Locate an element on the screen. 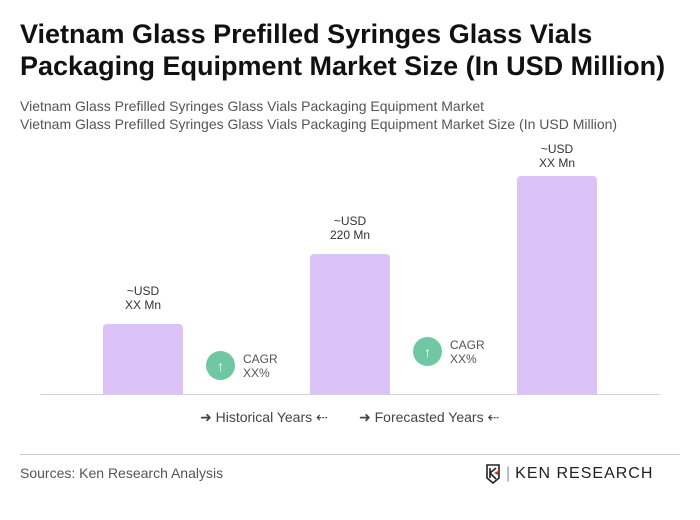 Image resolution: width=700 pixels, height=520 pixels. bar-label-1: ~USD XX Mn is located at coordinates (142, 298).